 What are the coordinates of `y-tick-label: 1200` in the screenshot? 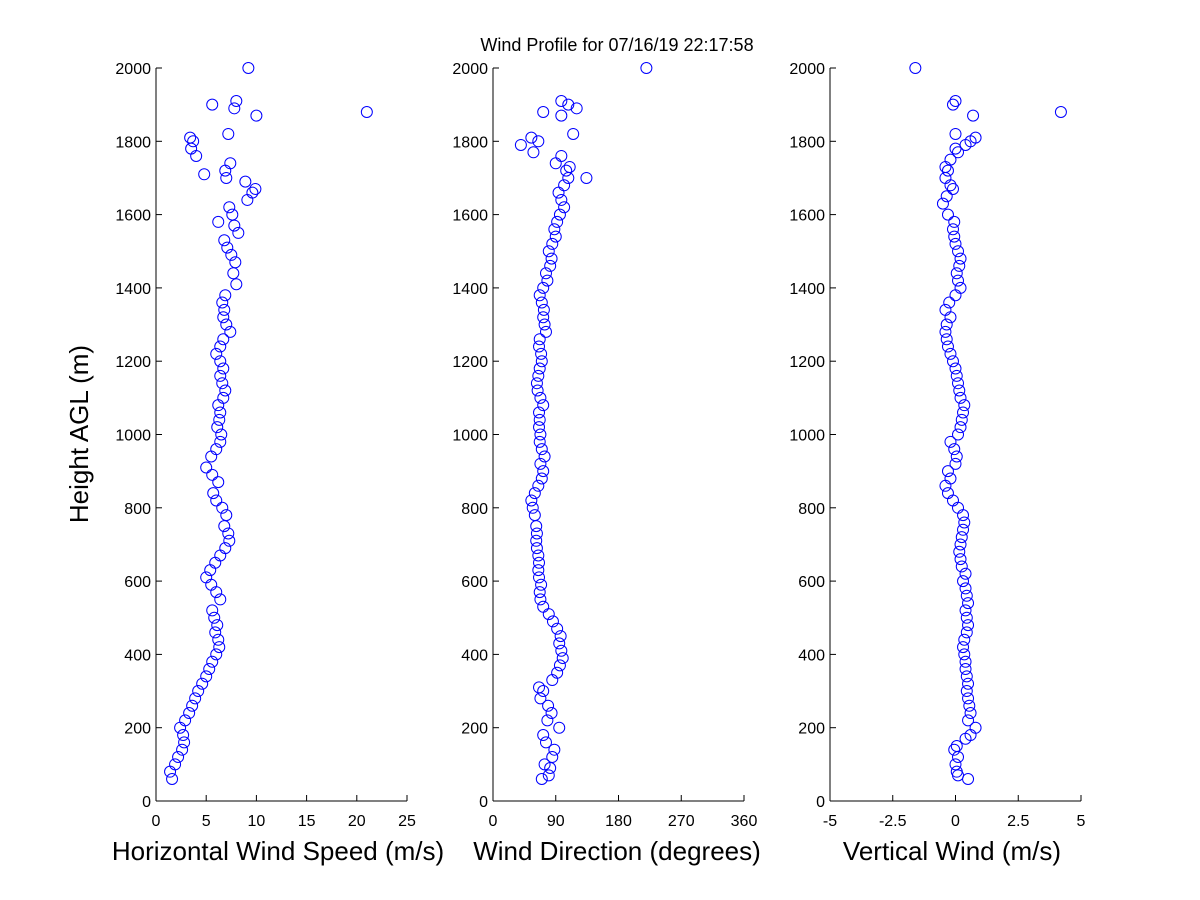 It's located at (470, 362).